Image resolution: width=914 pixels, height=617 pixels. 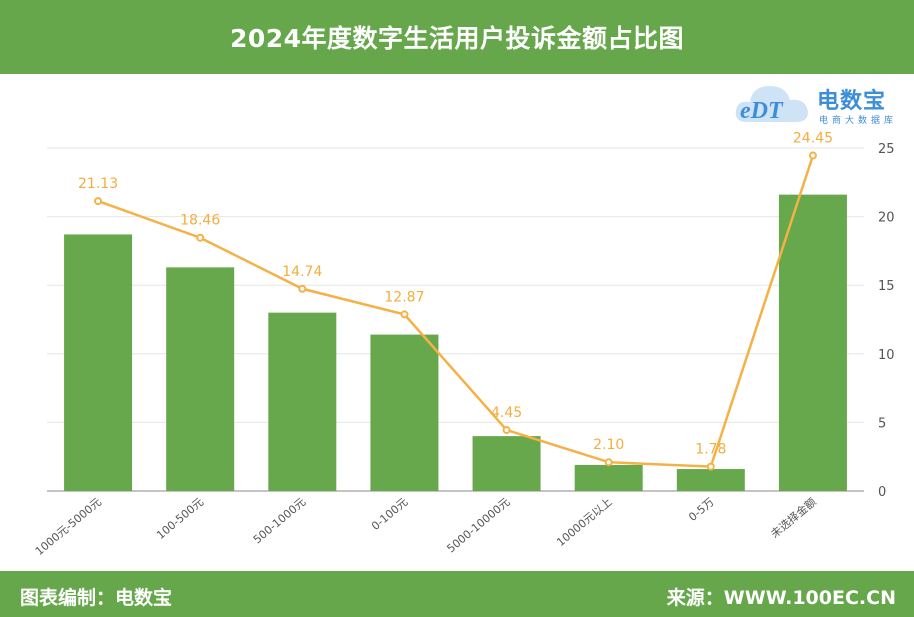 I want to click on logo-tagline: 电商大数据库, so click(x=858, y=121).